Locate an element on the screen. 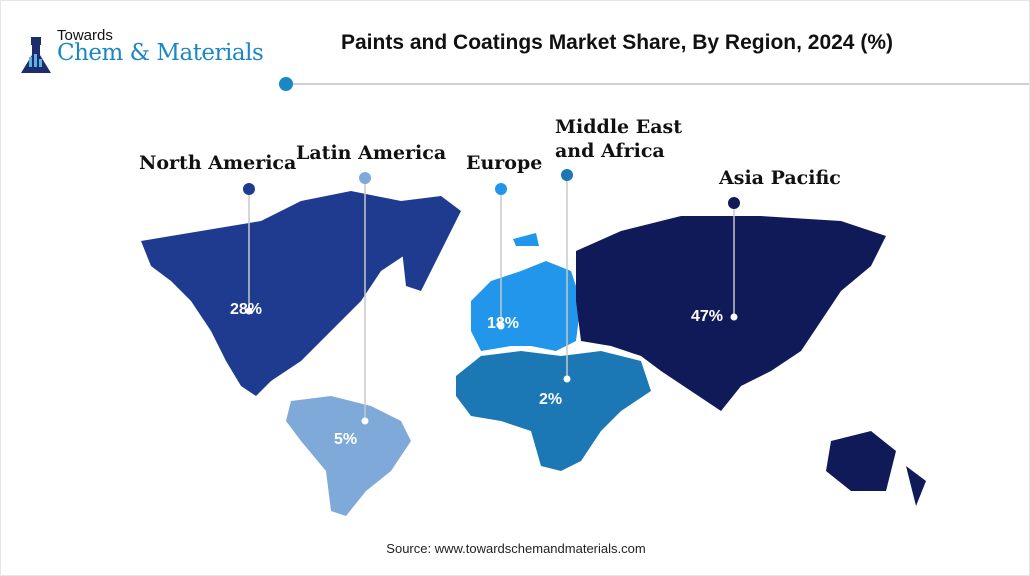  region-name-latin-america: Latin America is located at coordinates (371, 153).